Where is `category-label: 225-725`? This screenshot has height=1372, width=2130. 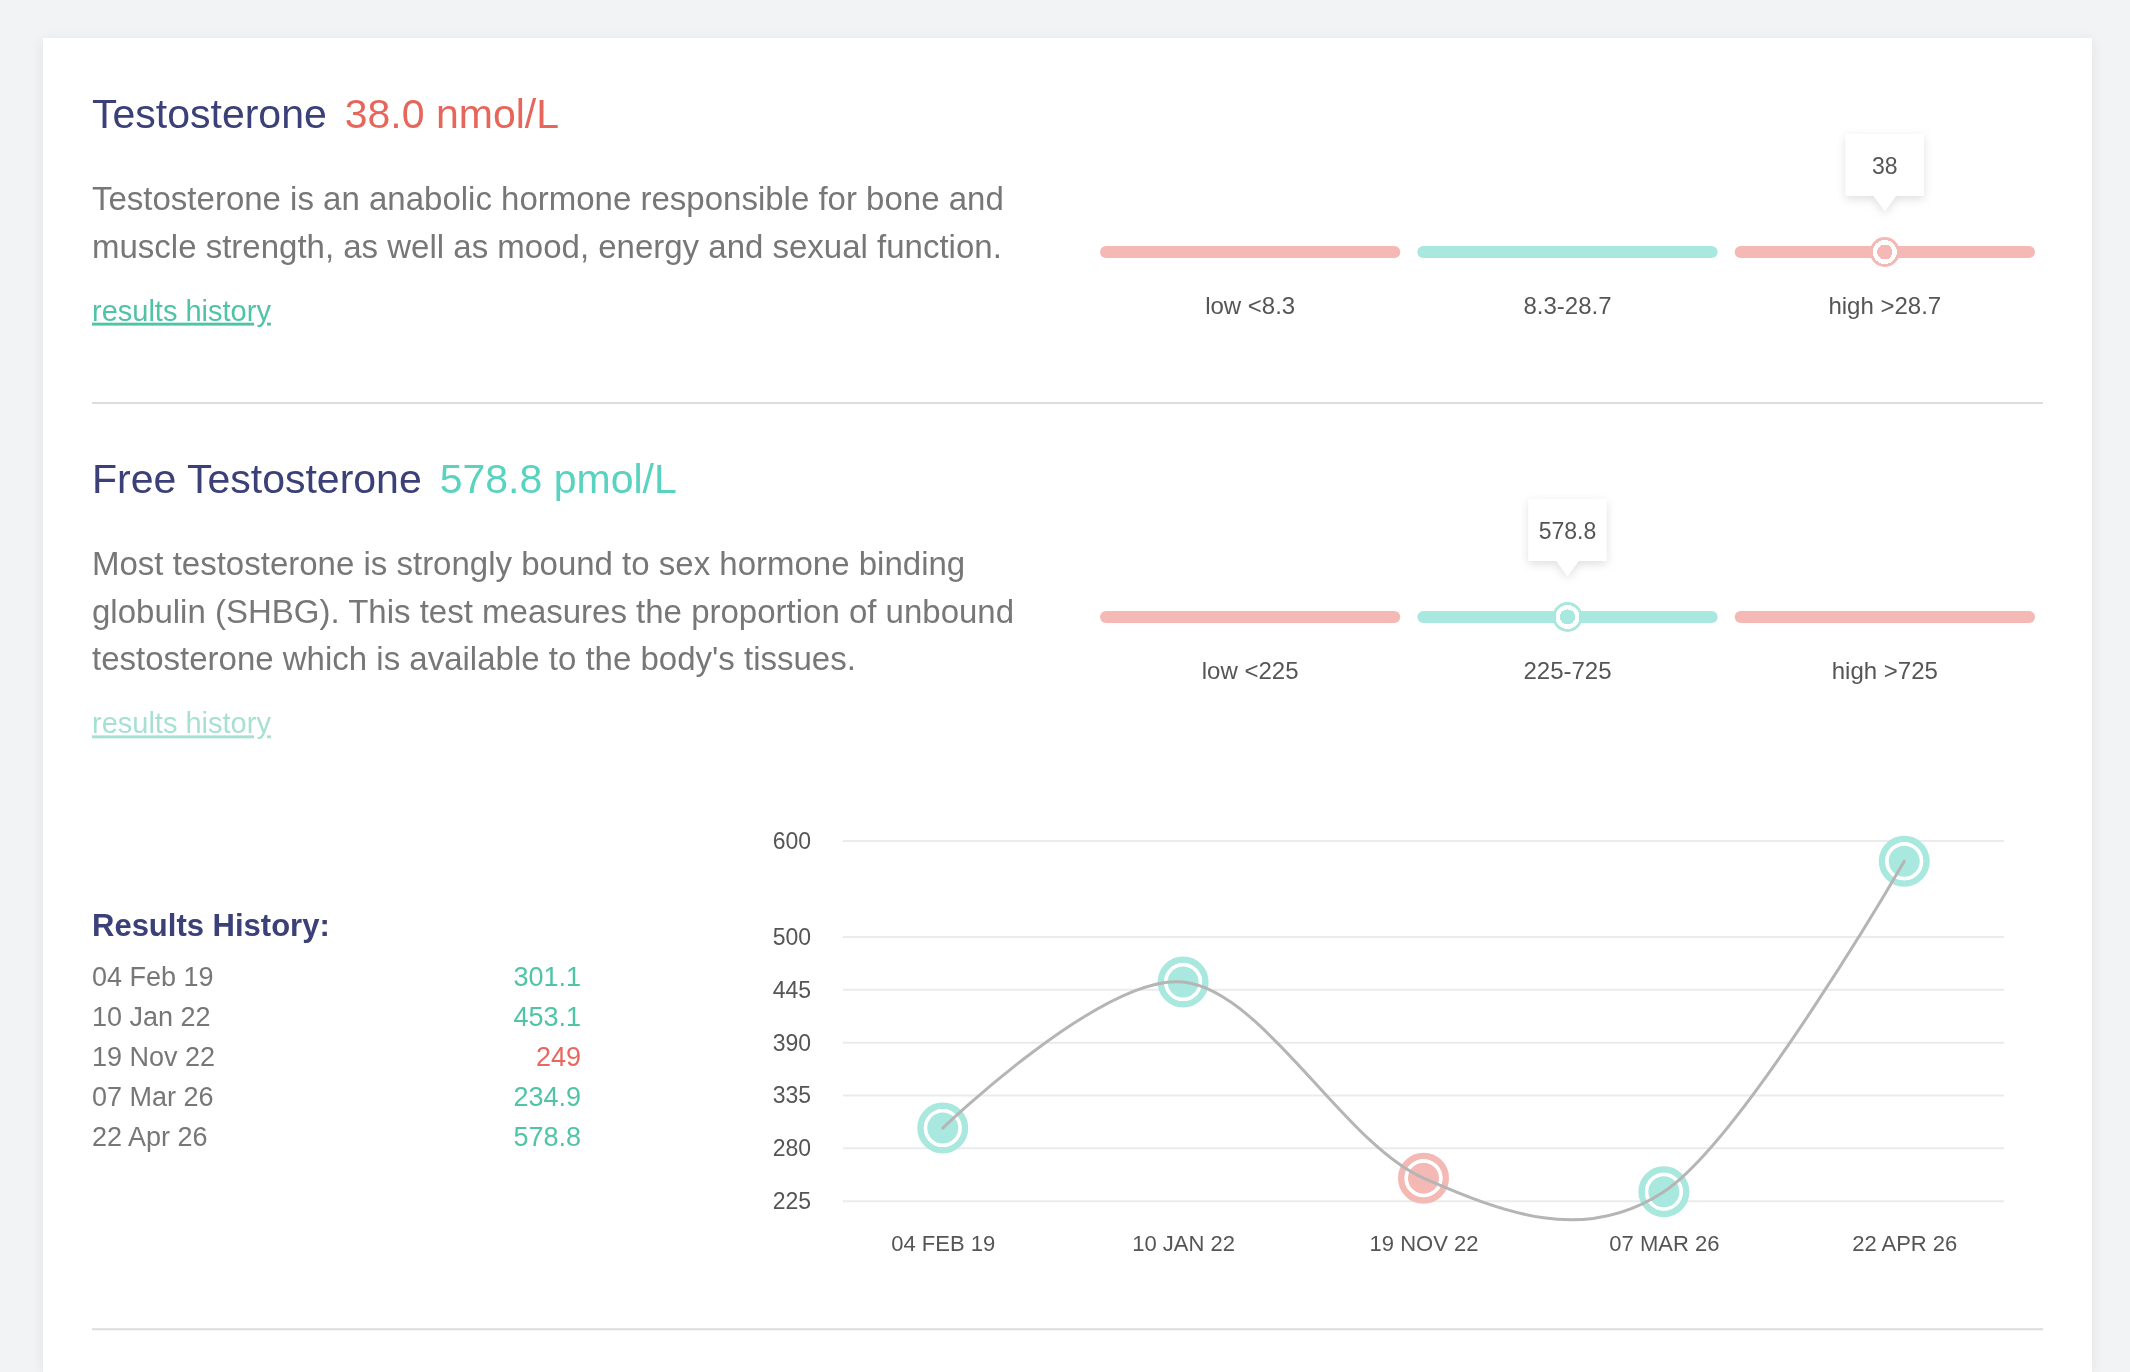 category-label: 225-725 is located at coordinates (1567, 670).